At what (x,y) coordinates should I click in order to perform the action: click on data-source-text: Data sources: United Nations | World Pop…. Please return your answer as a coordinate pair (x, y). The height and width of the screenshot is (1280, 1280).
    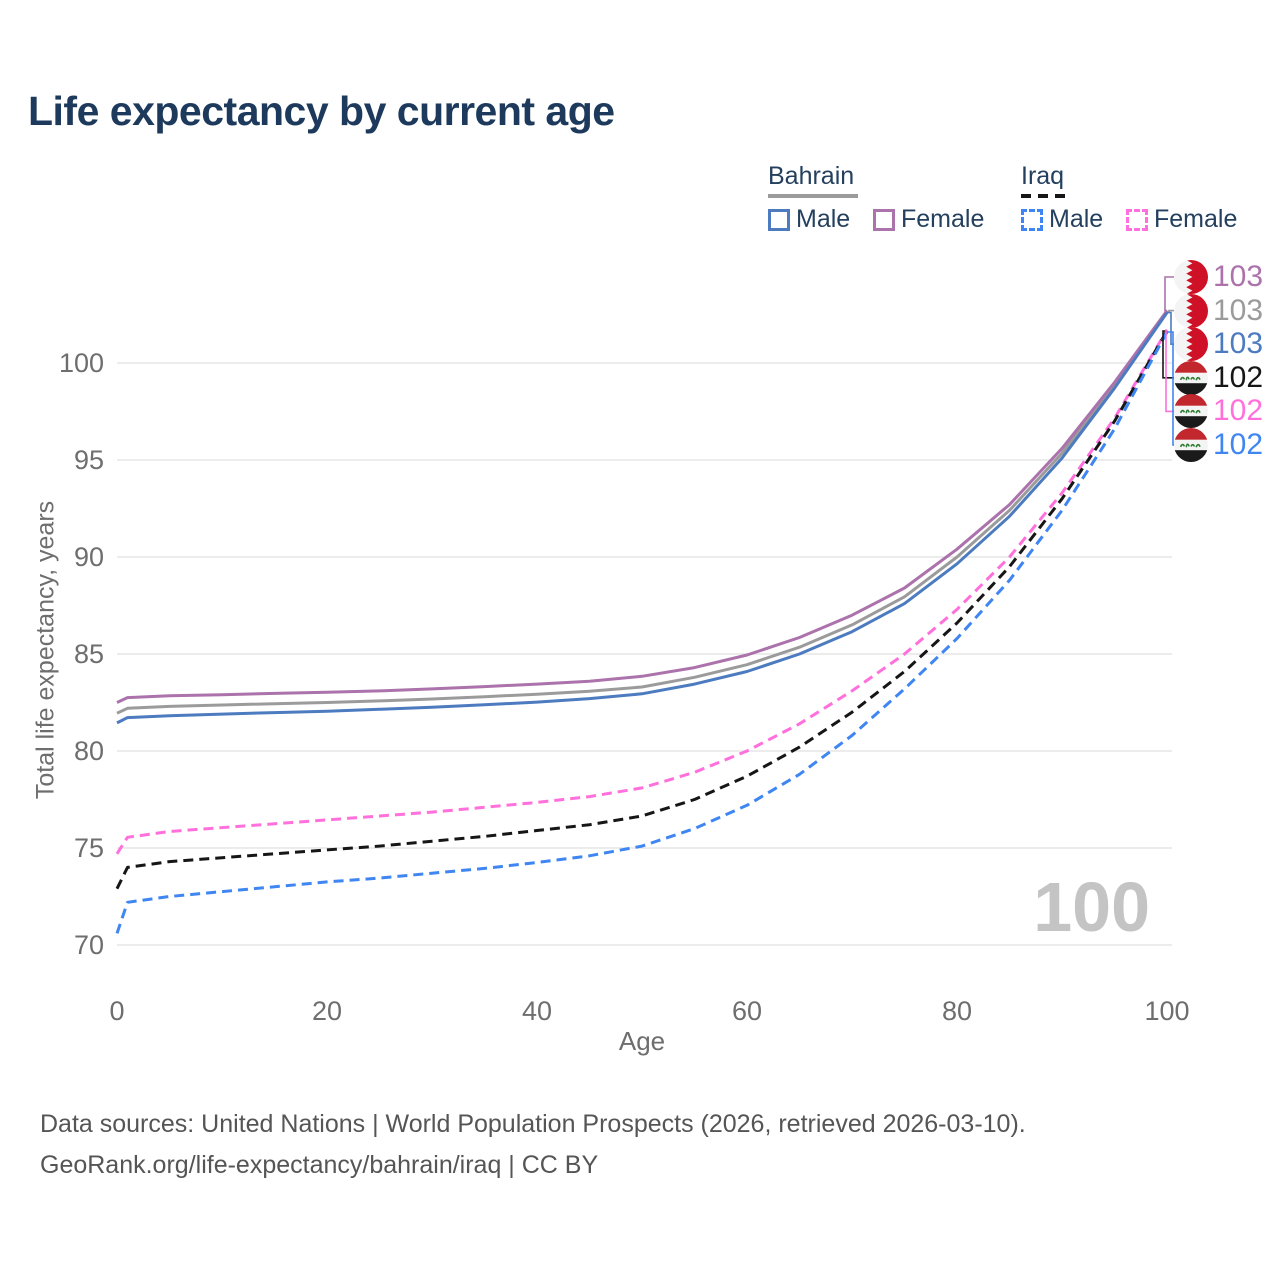
    Looking at the image, I should click on (533, 1124).